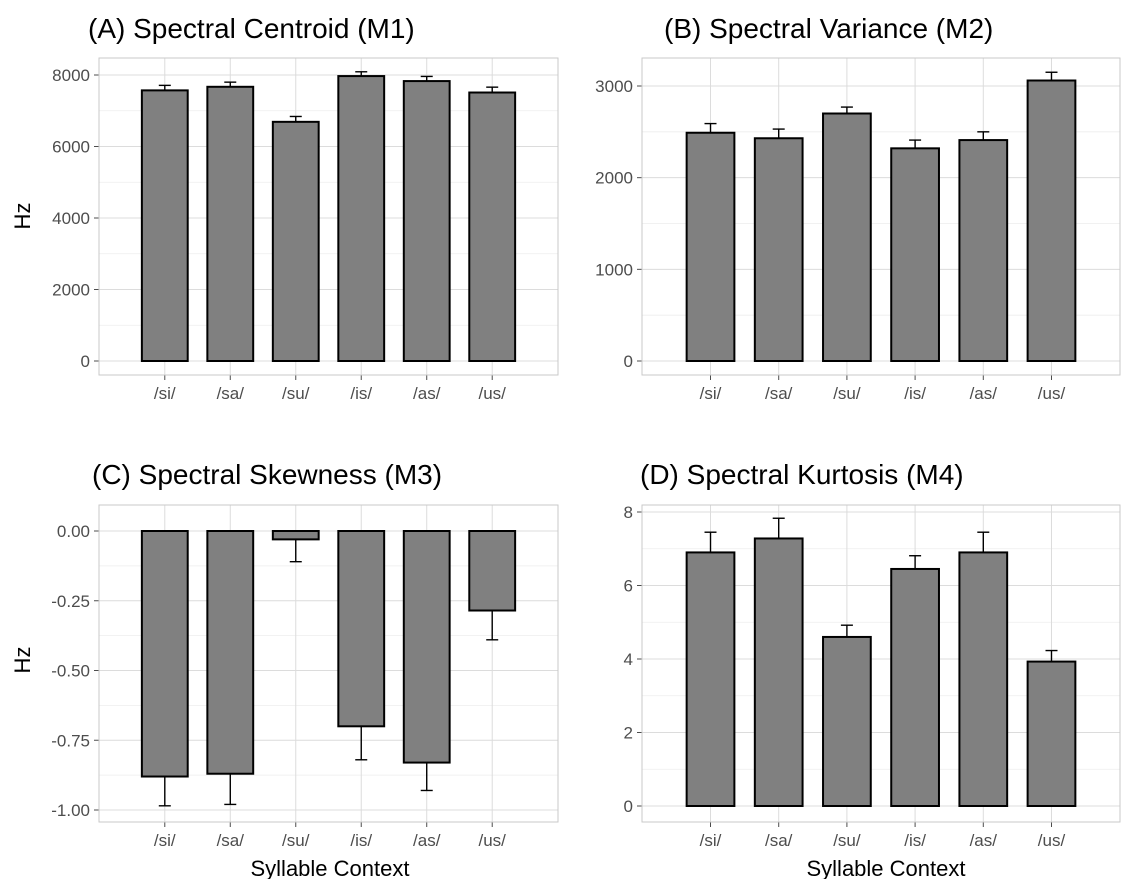  I want to click on y-tick-label: -0.75, so click(70, 740).